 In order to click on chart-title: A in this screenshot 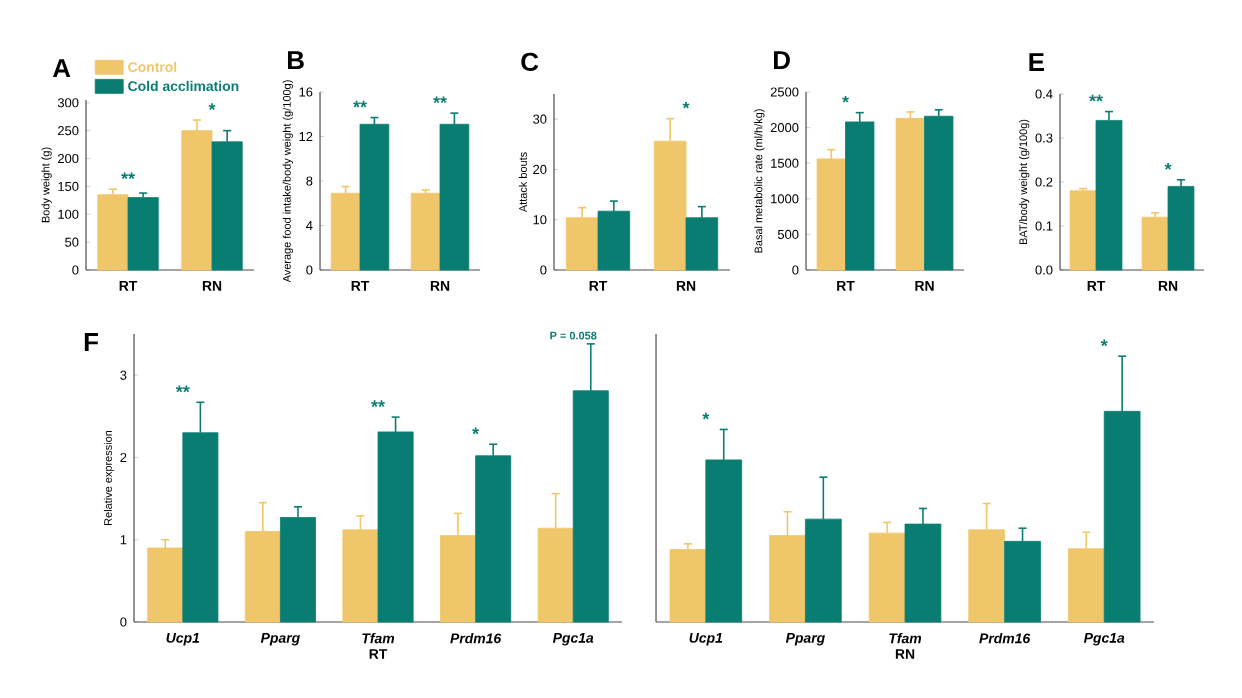, I will do `click(61, 68)`.